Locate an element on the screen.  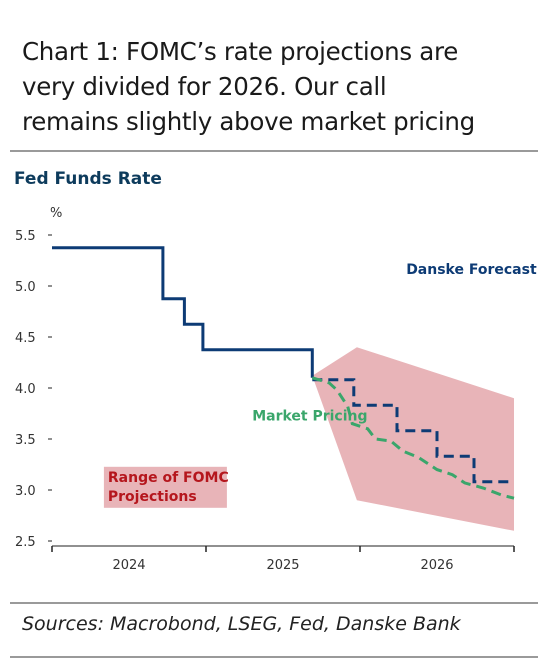
y-tick-label: 3.5 is located at coordinates (25, 440).